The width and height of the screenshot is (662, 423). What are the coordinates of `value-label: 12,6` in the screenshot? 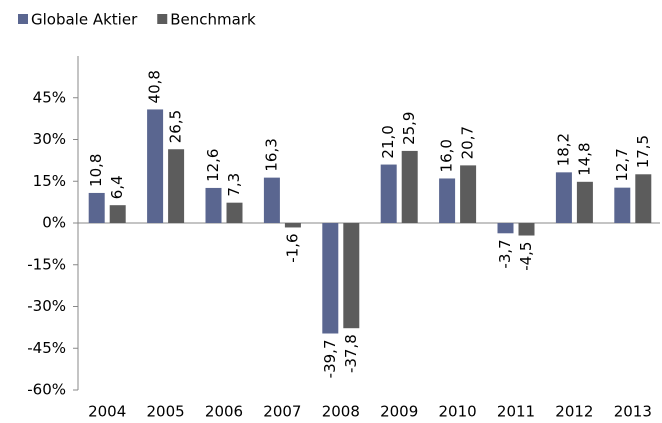 It's located at (213, 165).